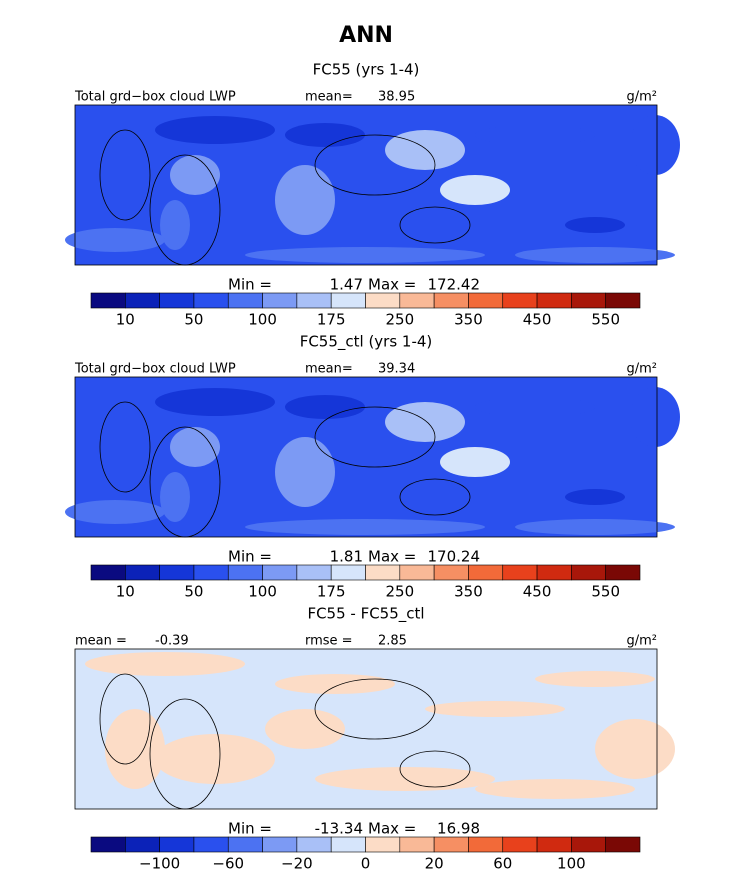 The width and height of the screenshot is (733, 882). Describe the element at coordinates (434, 864) in the screenshot. I see `colorbar-tick-label: 20` at that location.